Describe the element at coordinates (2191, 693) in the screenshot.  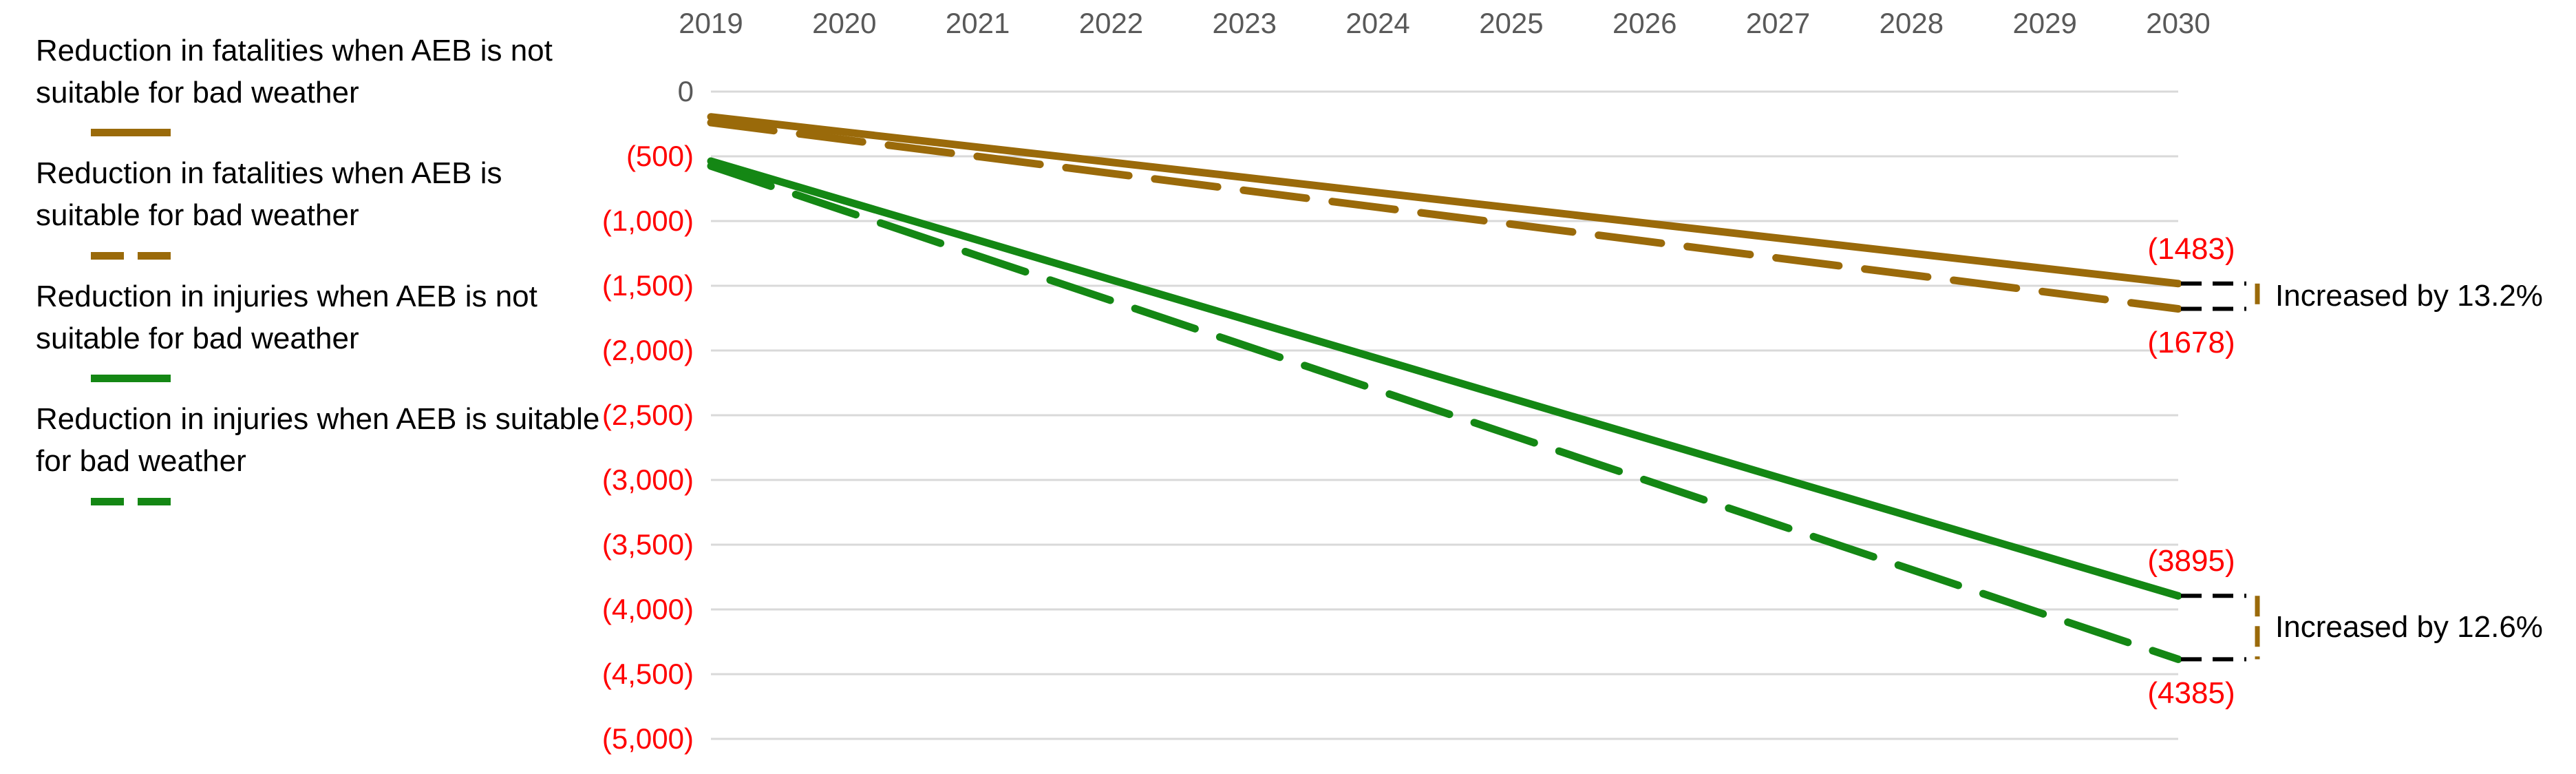
I see `data-label-injuries-aeb-suitable: (4385)` at that location.